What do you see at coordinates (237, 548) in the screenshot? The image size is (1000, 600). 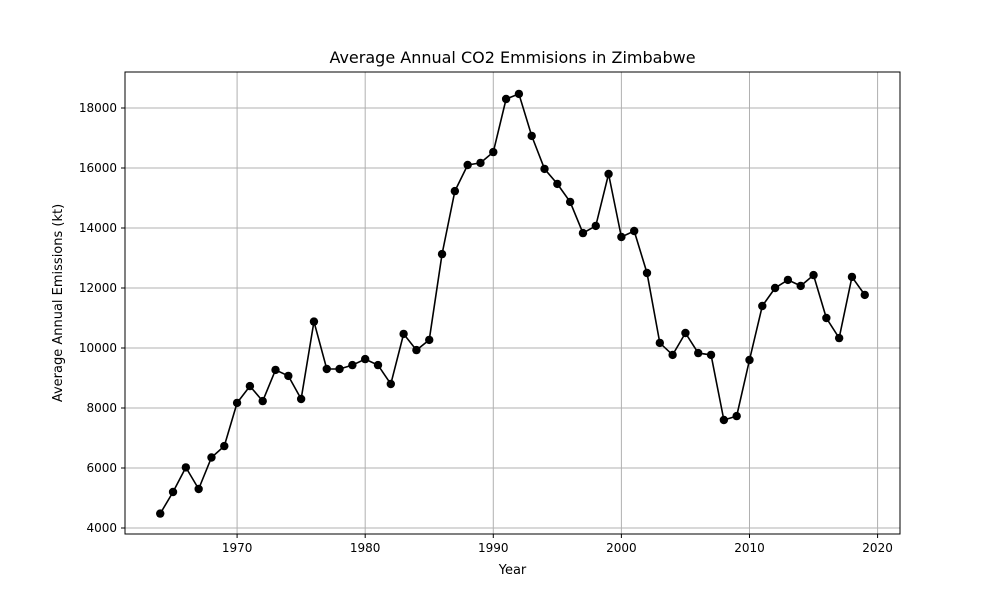 I see `x-tick-label: 1970` at bounding box center [237, 548].